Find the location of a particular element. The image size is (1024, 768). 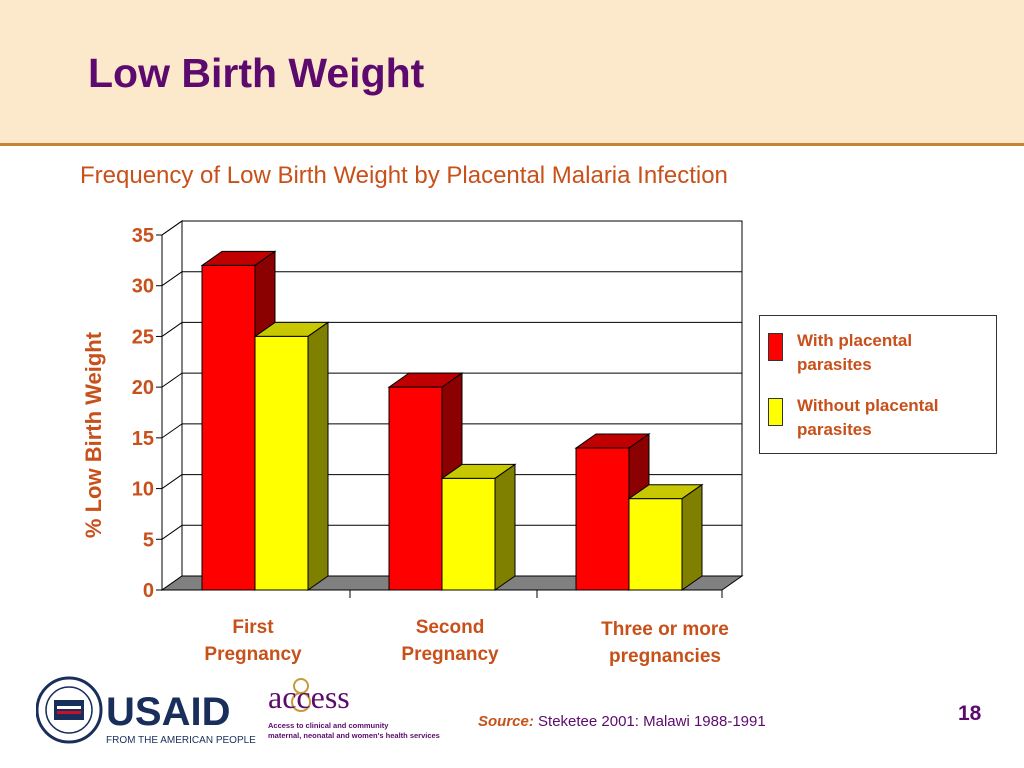

source-text: Steketee 2001: Malawi 1988-1991 is located at coordinates (652, 721).